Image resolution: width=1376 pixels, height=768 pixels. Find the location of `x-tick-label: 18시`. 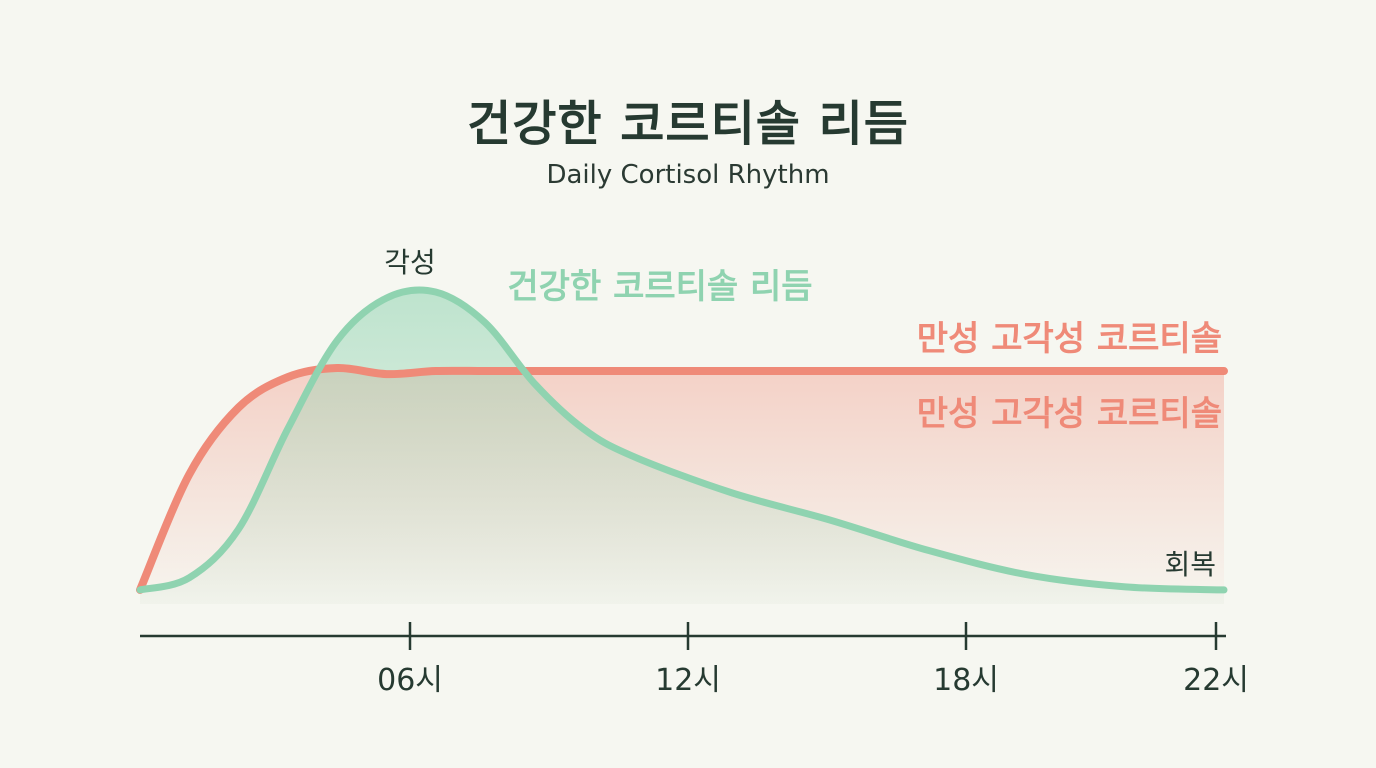

x-tick-label: 18시 is located at coordinates (966, 680).